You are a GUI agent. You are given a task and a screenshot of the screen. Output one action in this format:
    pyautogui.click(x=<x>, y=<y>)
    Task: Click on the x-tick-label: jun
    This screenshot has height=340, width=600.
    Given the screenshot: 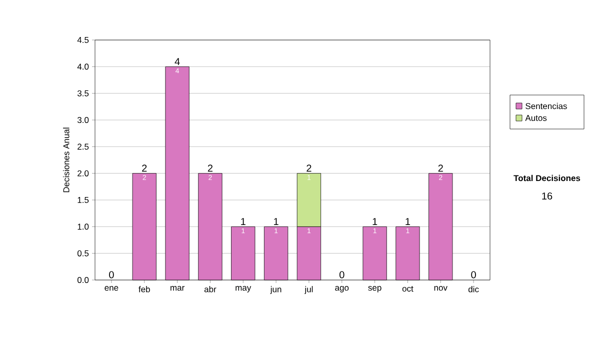 What is the action you would take?
    pyautogui.click(x=276, y=290)
    